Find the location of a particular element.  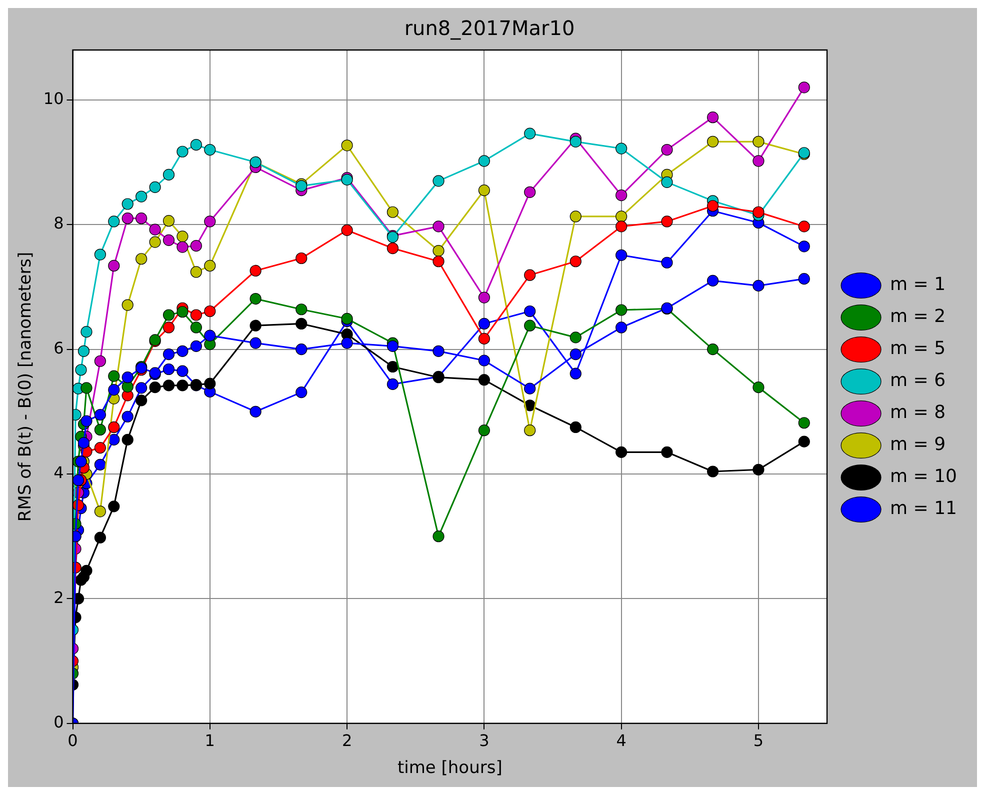

x-tick-label: 3 is located at coordinates (484, 740).